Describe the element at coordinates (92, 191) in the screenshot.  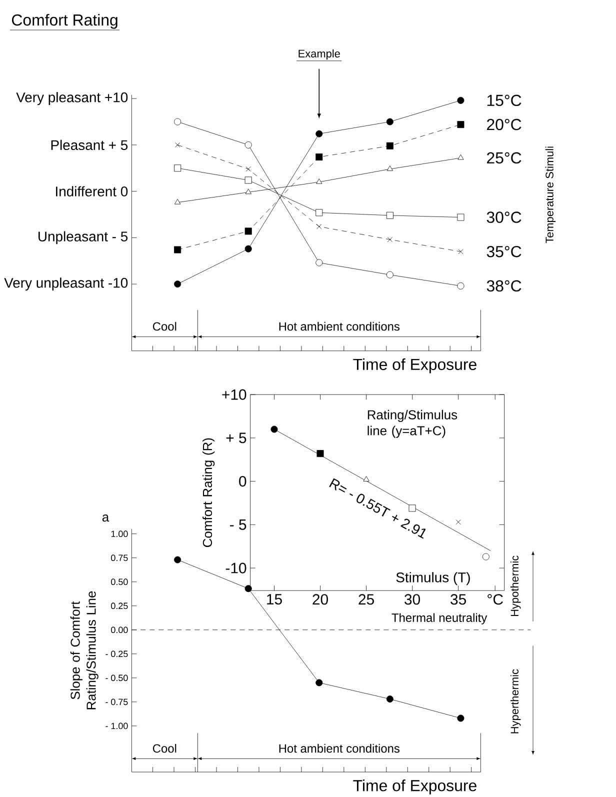
I see `y-tick-label: Indifferent 0` at that location.